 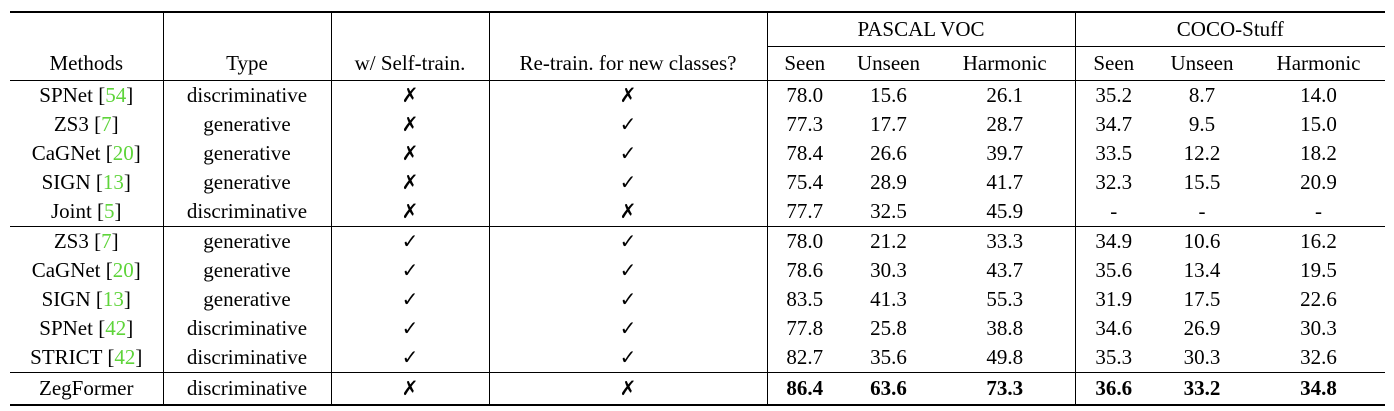 What do you see at coordinates (1005, 299) in the screenshot?
I see `voc-cell: 55.3` at bounding box center [1005, 299].